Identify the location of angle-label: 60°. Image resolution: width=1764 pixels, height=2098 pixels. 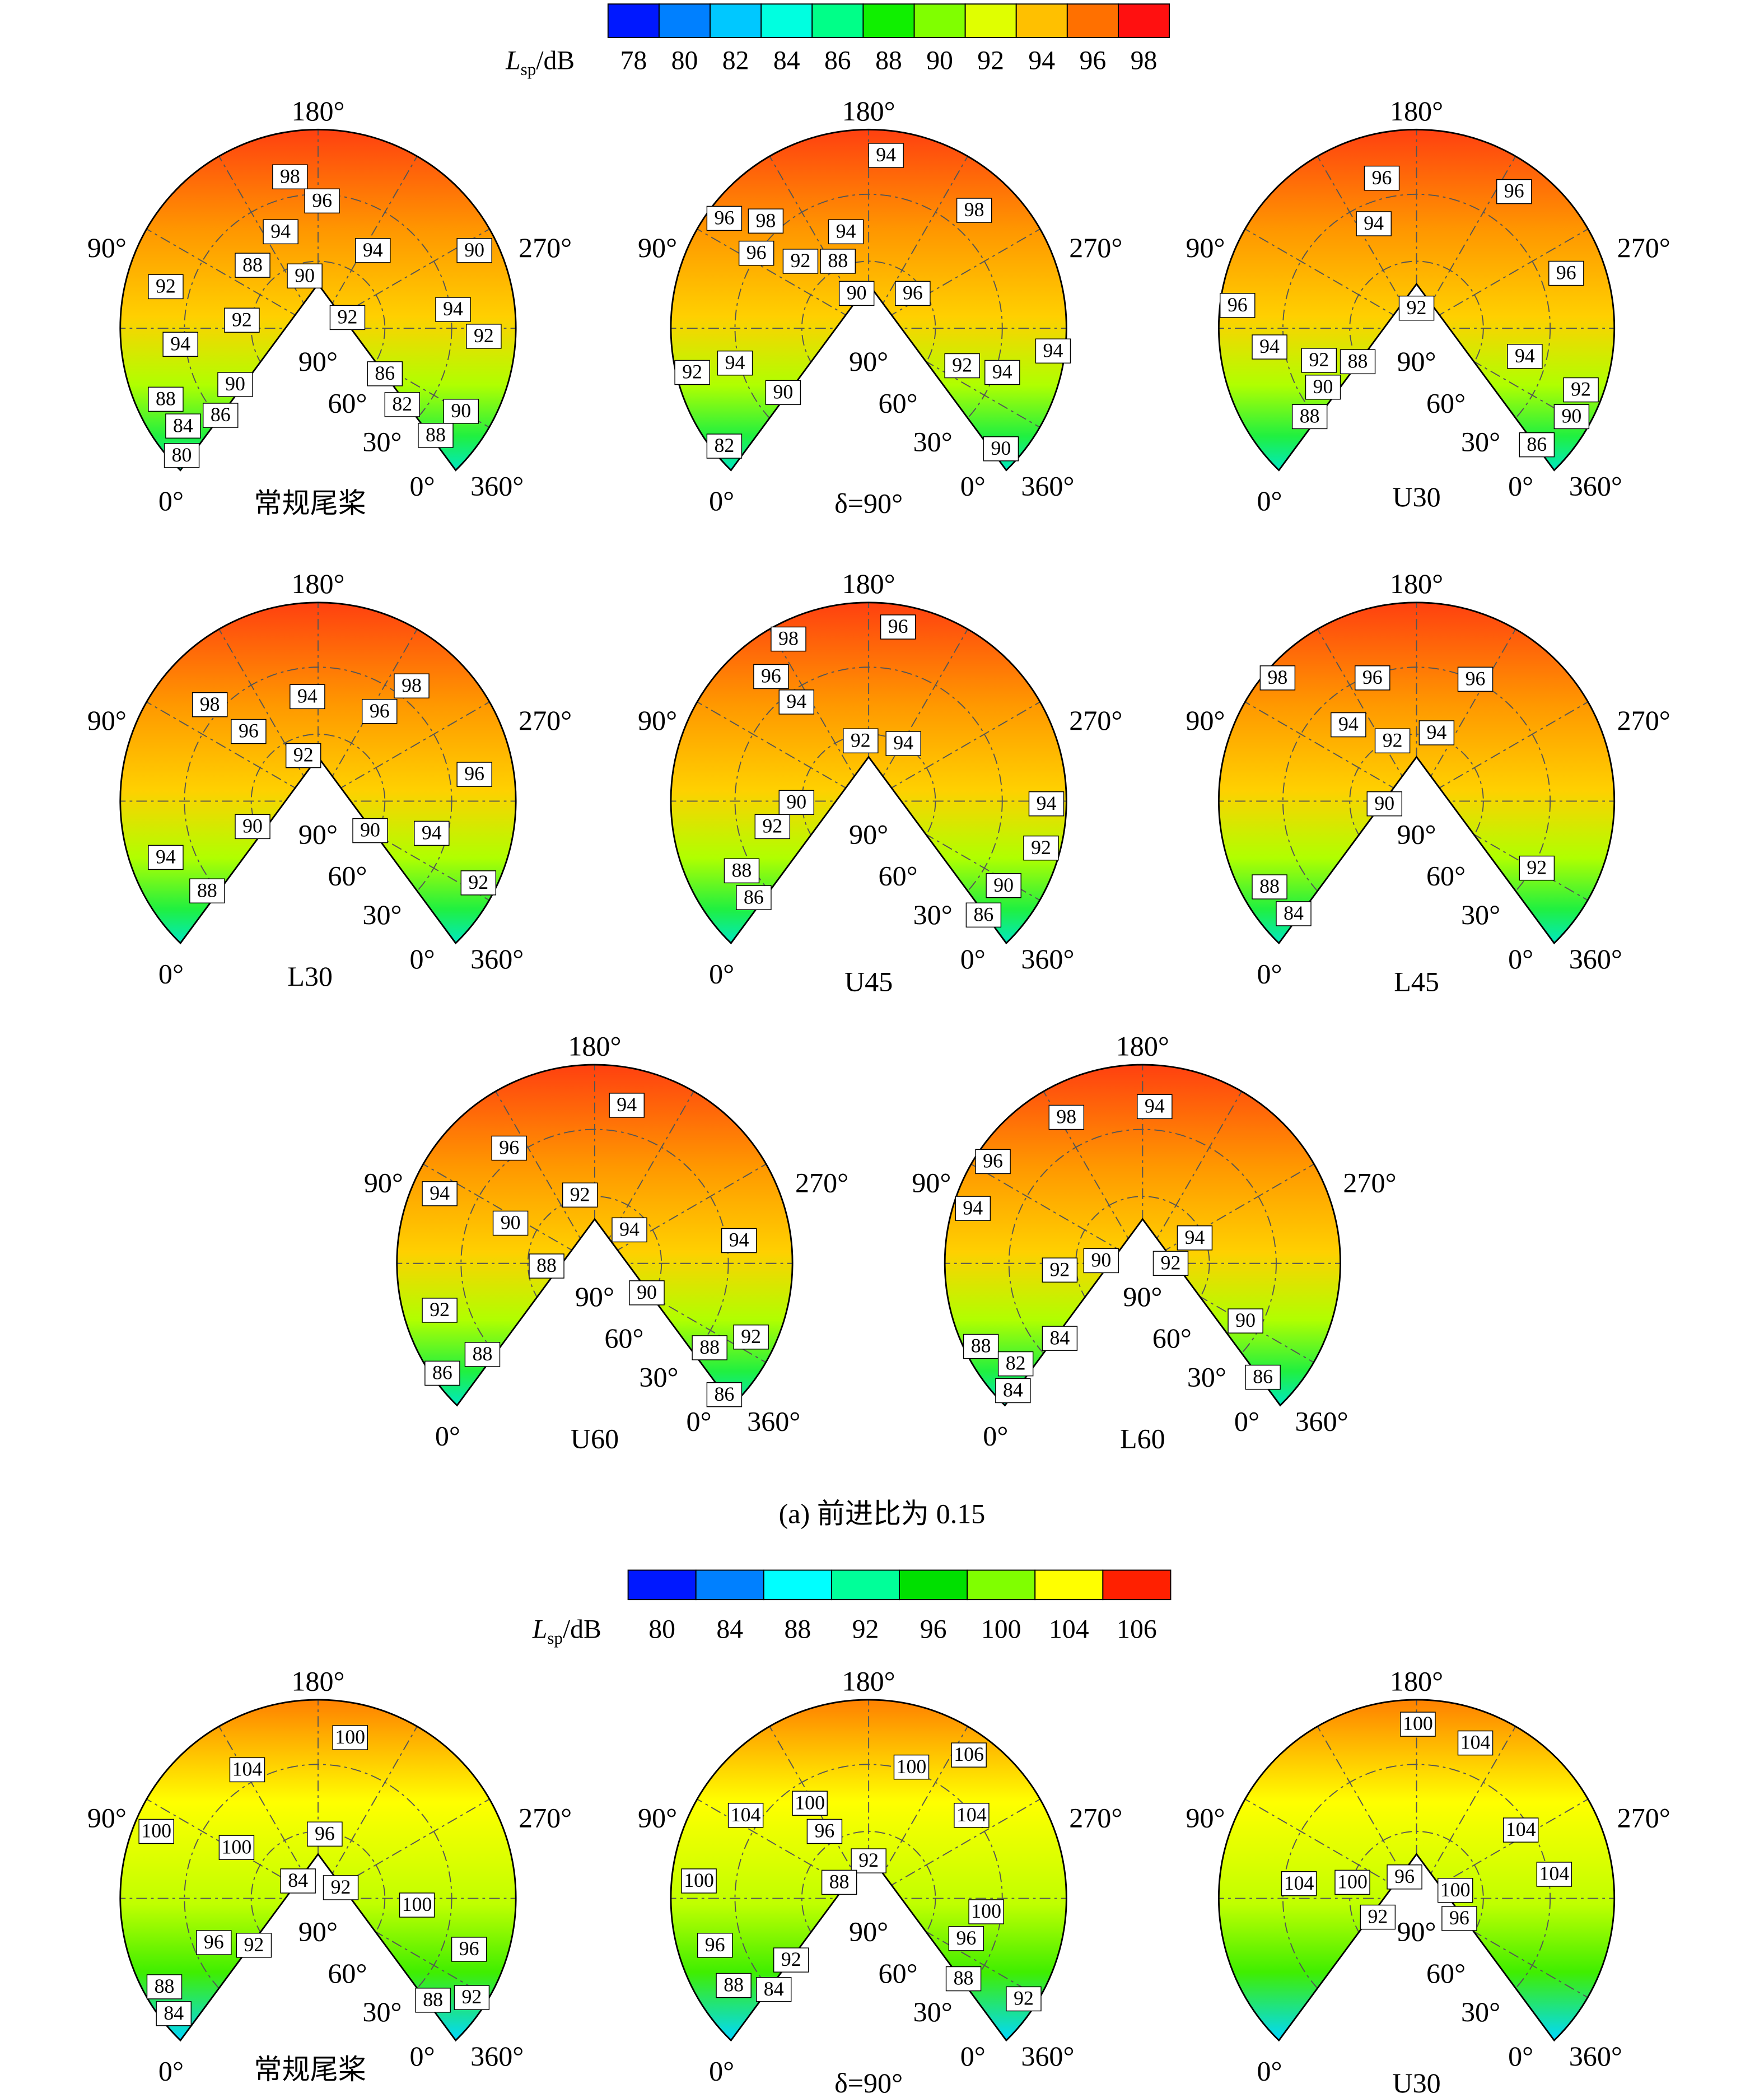
(899, 876).